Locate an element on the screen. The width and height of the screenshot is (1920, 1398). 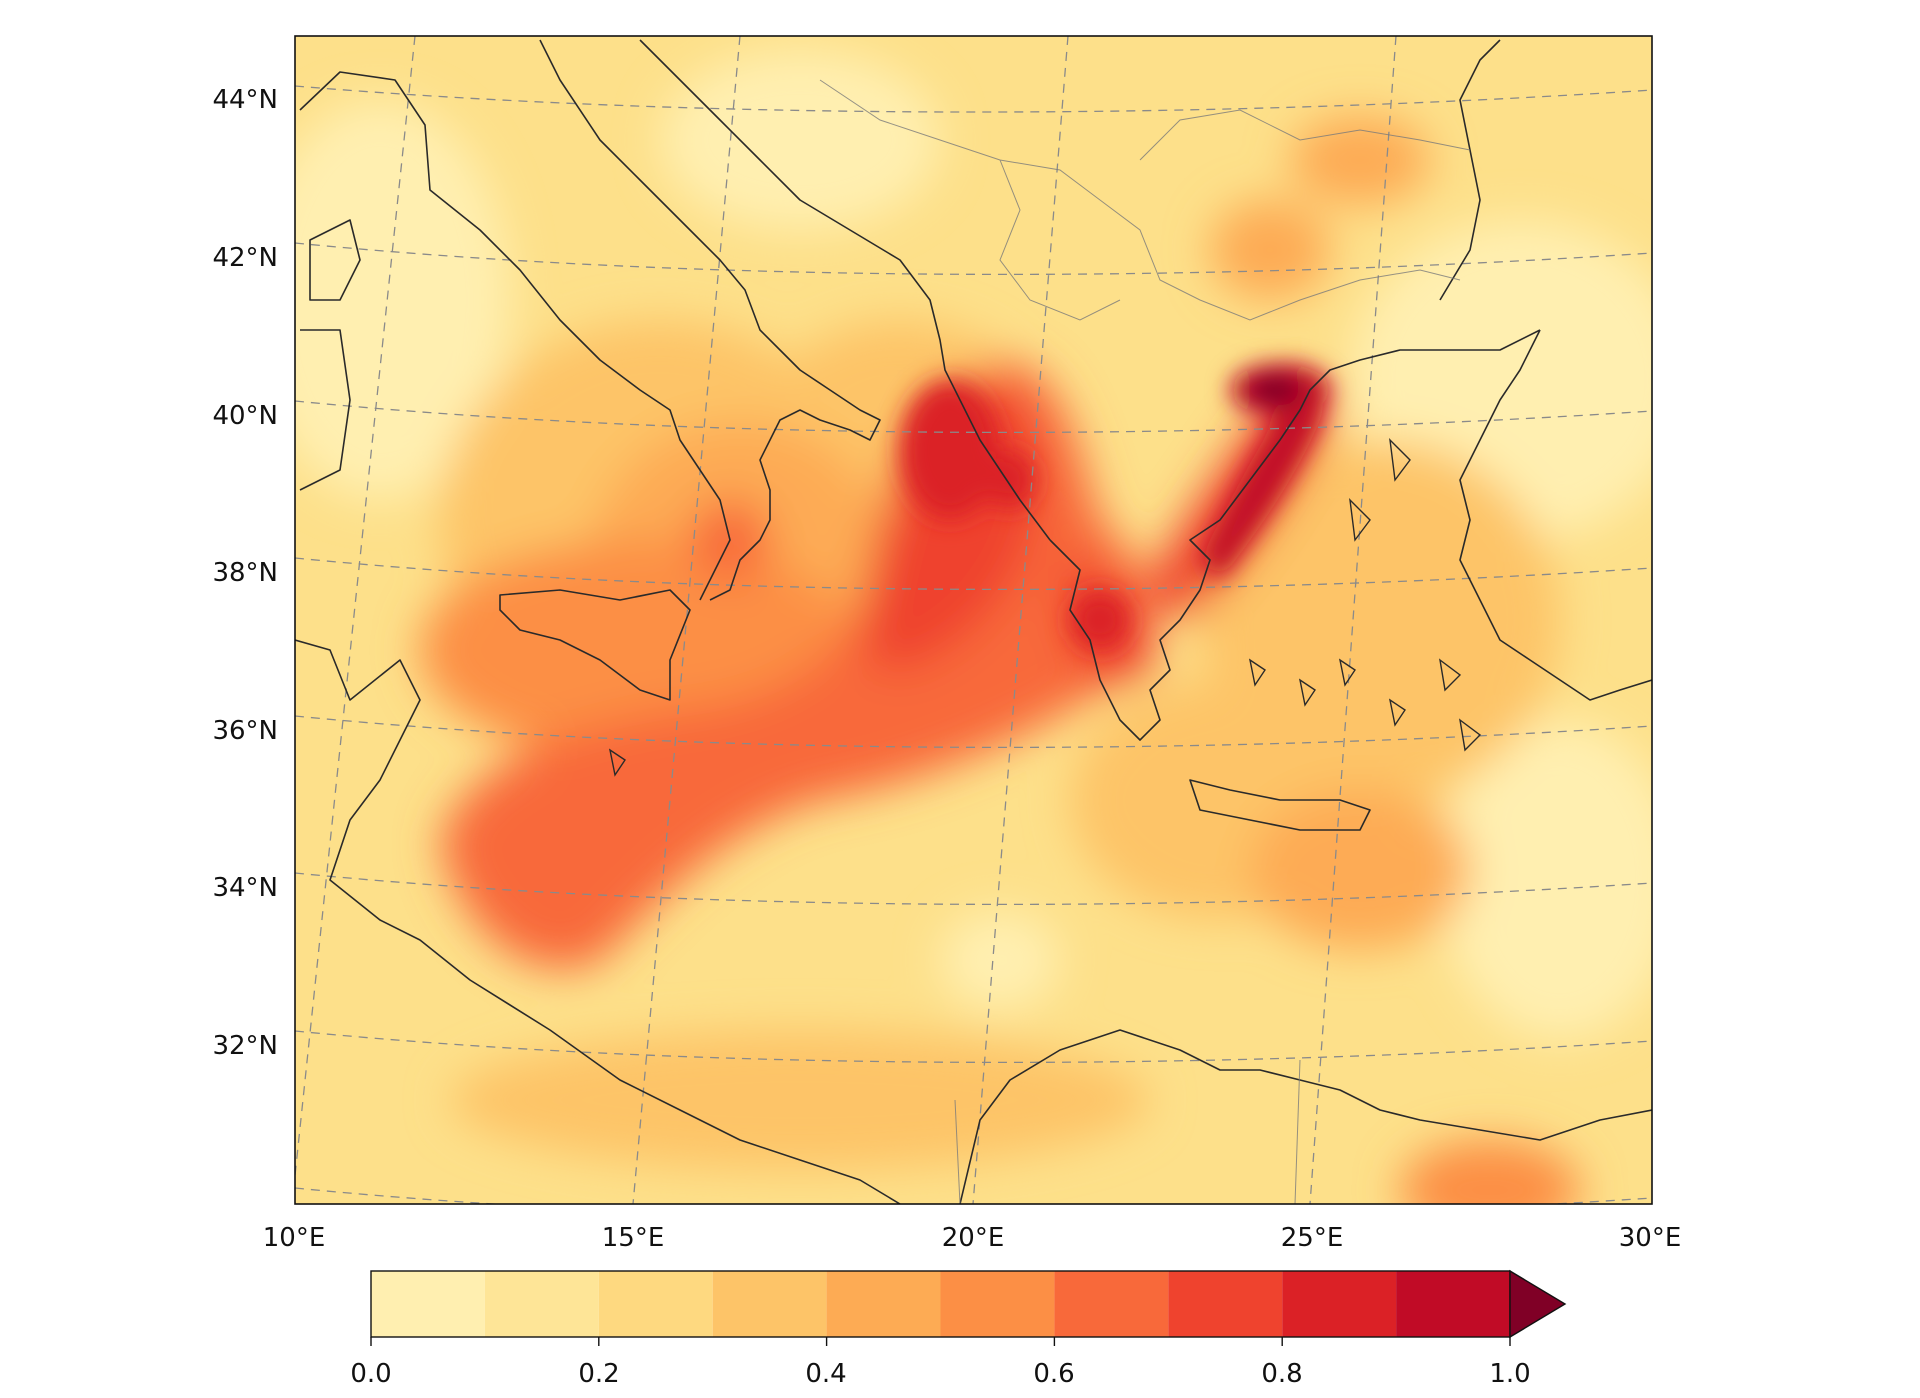
lon-label: 15°E is located at coordinates (633, 1238).